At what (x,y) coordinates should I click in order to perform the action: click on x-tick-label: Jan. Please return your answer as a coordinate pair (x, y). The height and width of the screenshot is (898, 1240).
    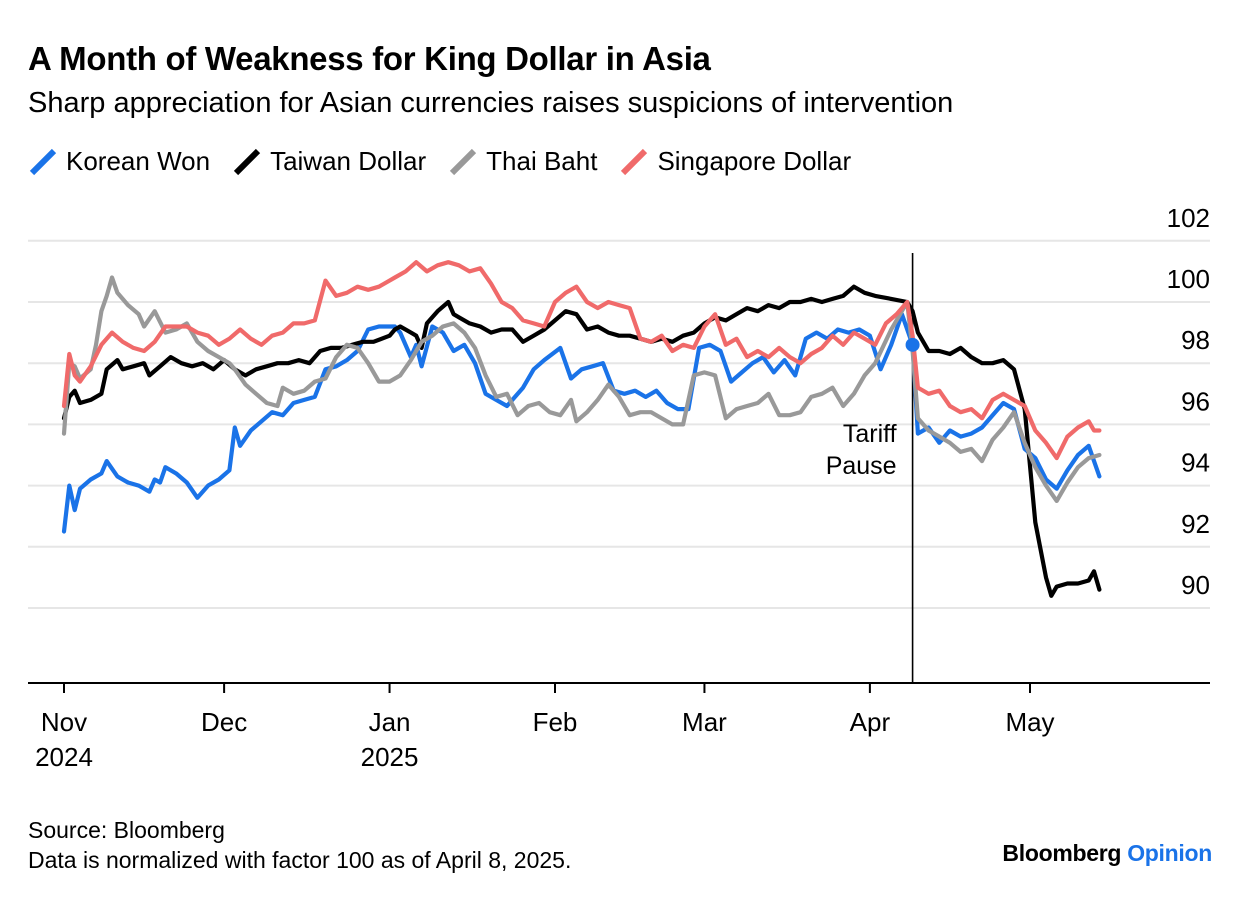
    Looking at the image, I should click on (390, 722).